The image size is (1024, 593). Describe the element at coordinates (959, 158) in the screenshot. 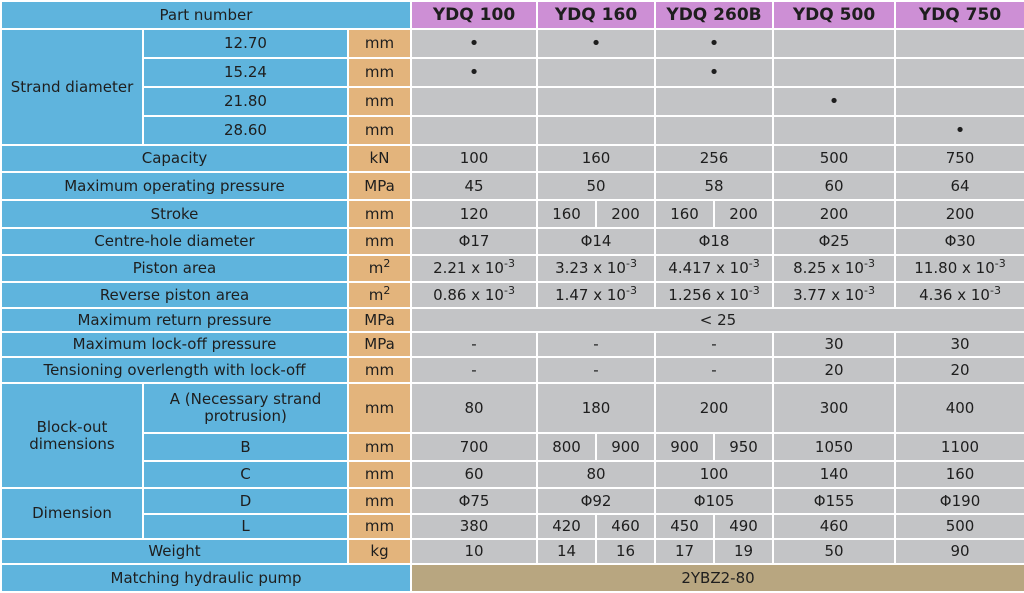

I see `value-cell: 750` at that location.